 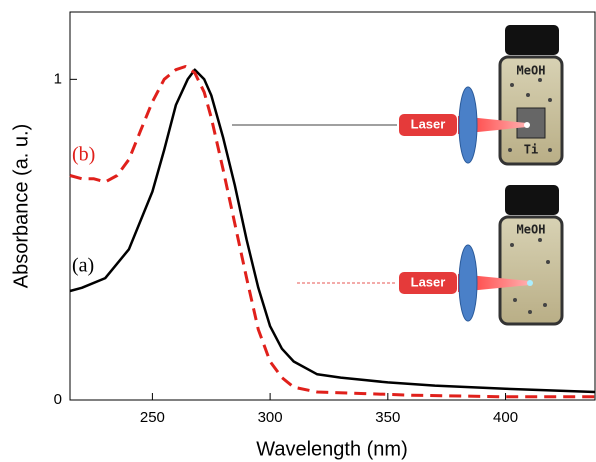 I want to click on x-tick-label: 350, so click(x=387, y=417).